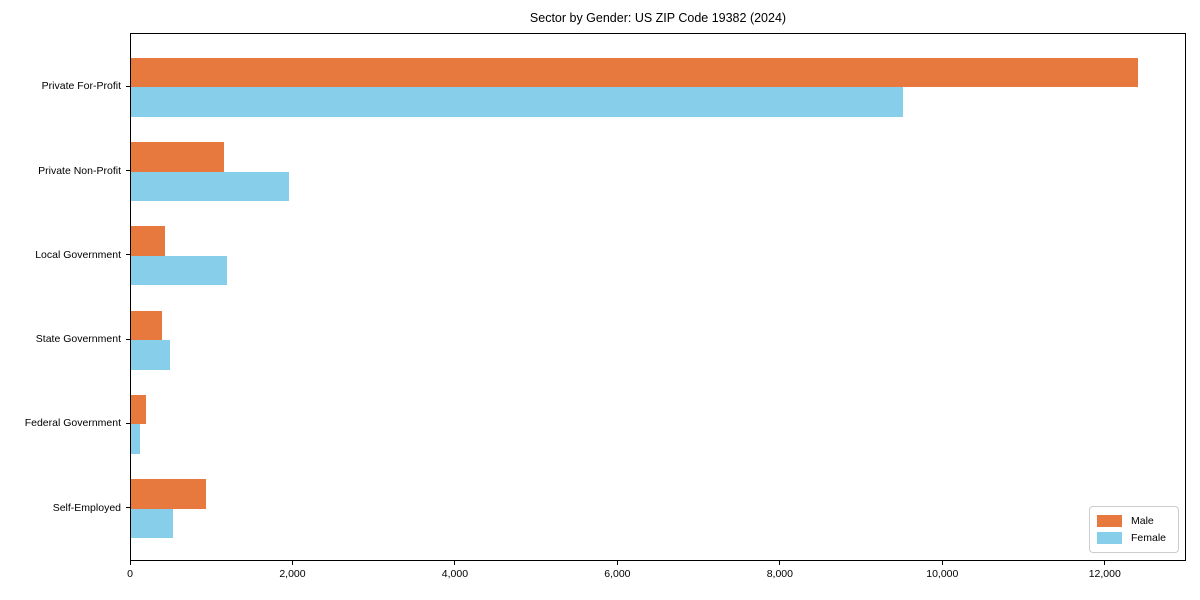  What do you see at coordinates (455, 574) in the screenshot?
I see `x-tick-label: 4,000` at bounding box center [455, 574].